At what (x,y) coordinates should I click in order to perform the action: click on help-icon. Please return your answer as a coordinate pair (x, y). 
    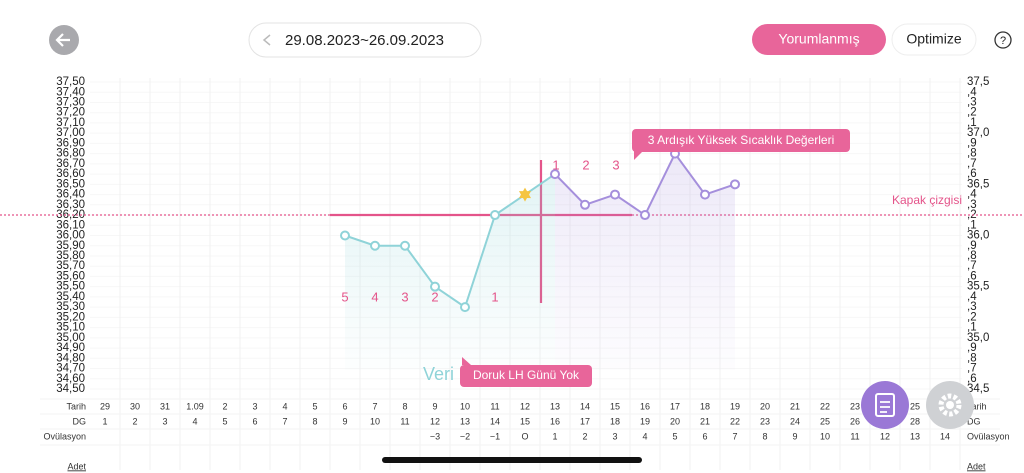
    Looking at the image, I should click on (1003, 40).